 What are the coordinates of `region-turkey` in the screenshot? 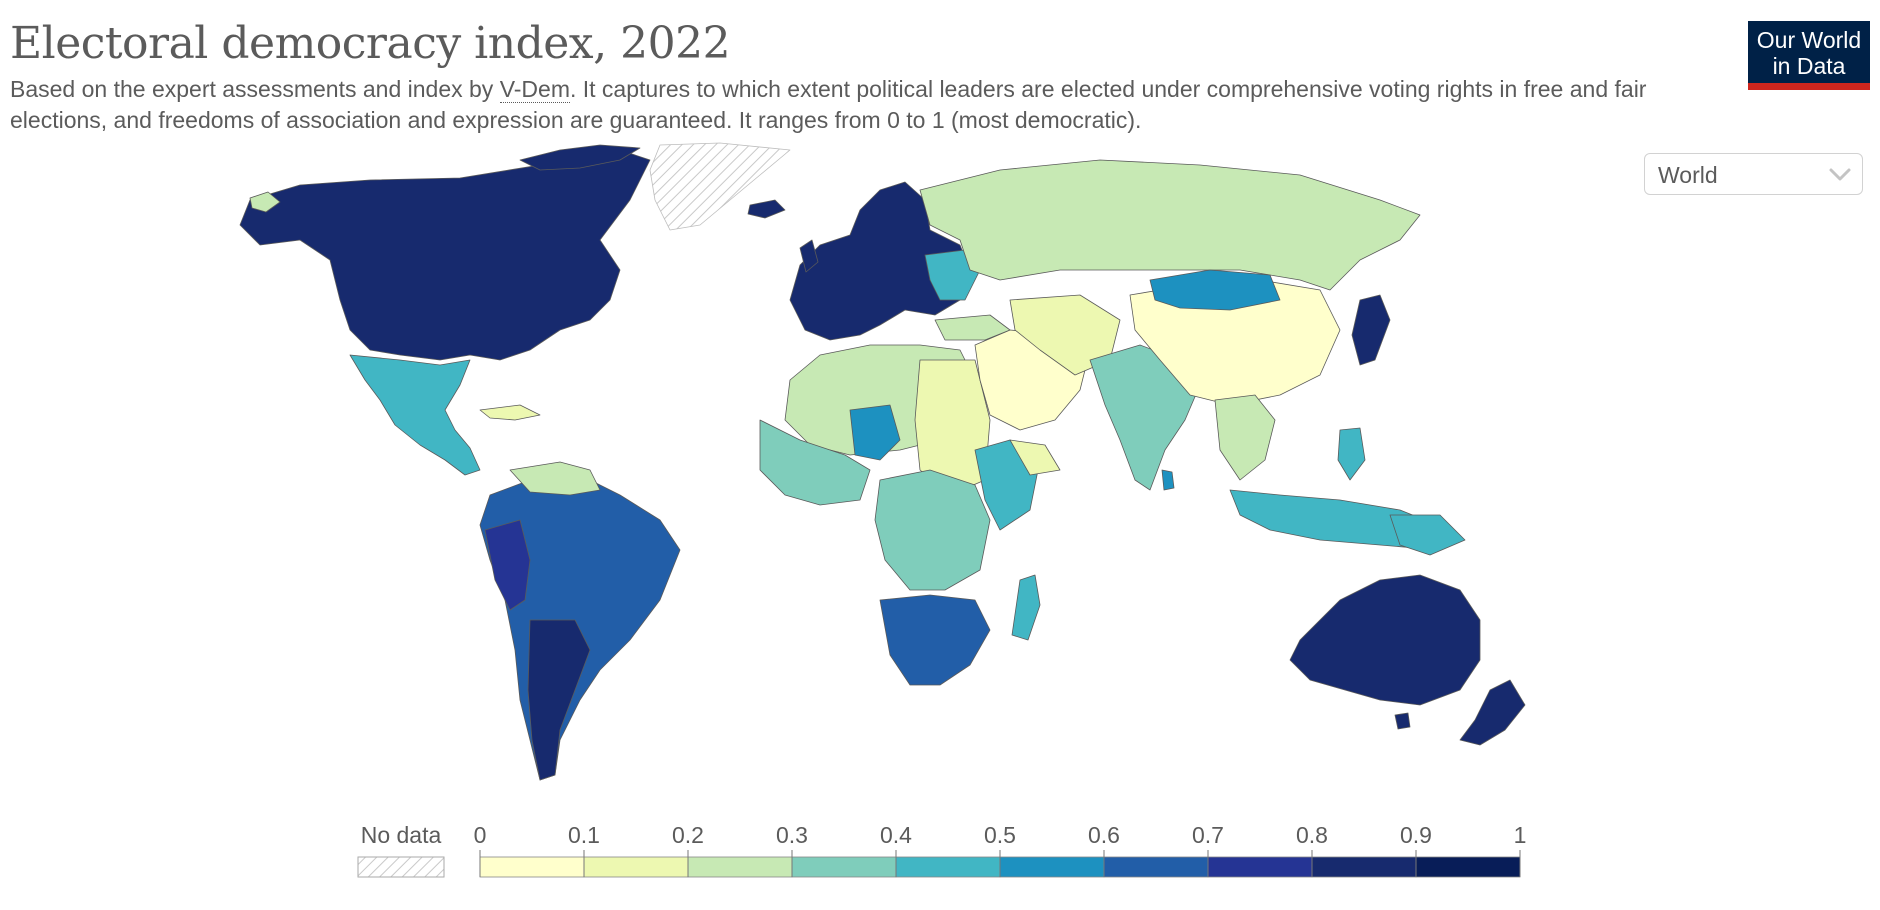 It's located at (972, 327).